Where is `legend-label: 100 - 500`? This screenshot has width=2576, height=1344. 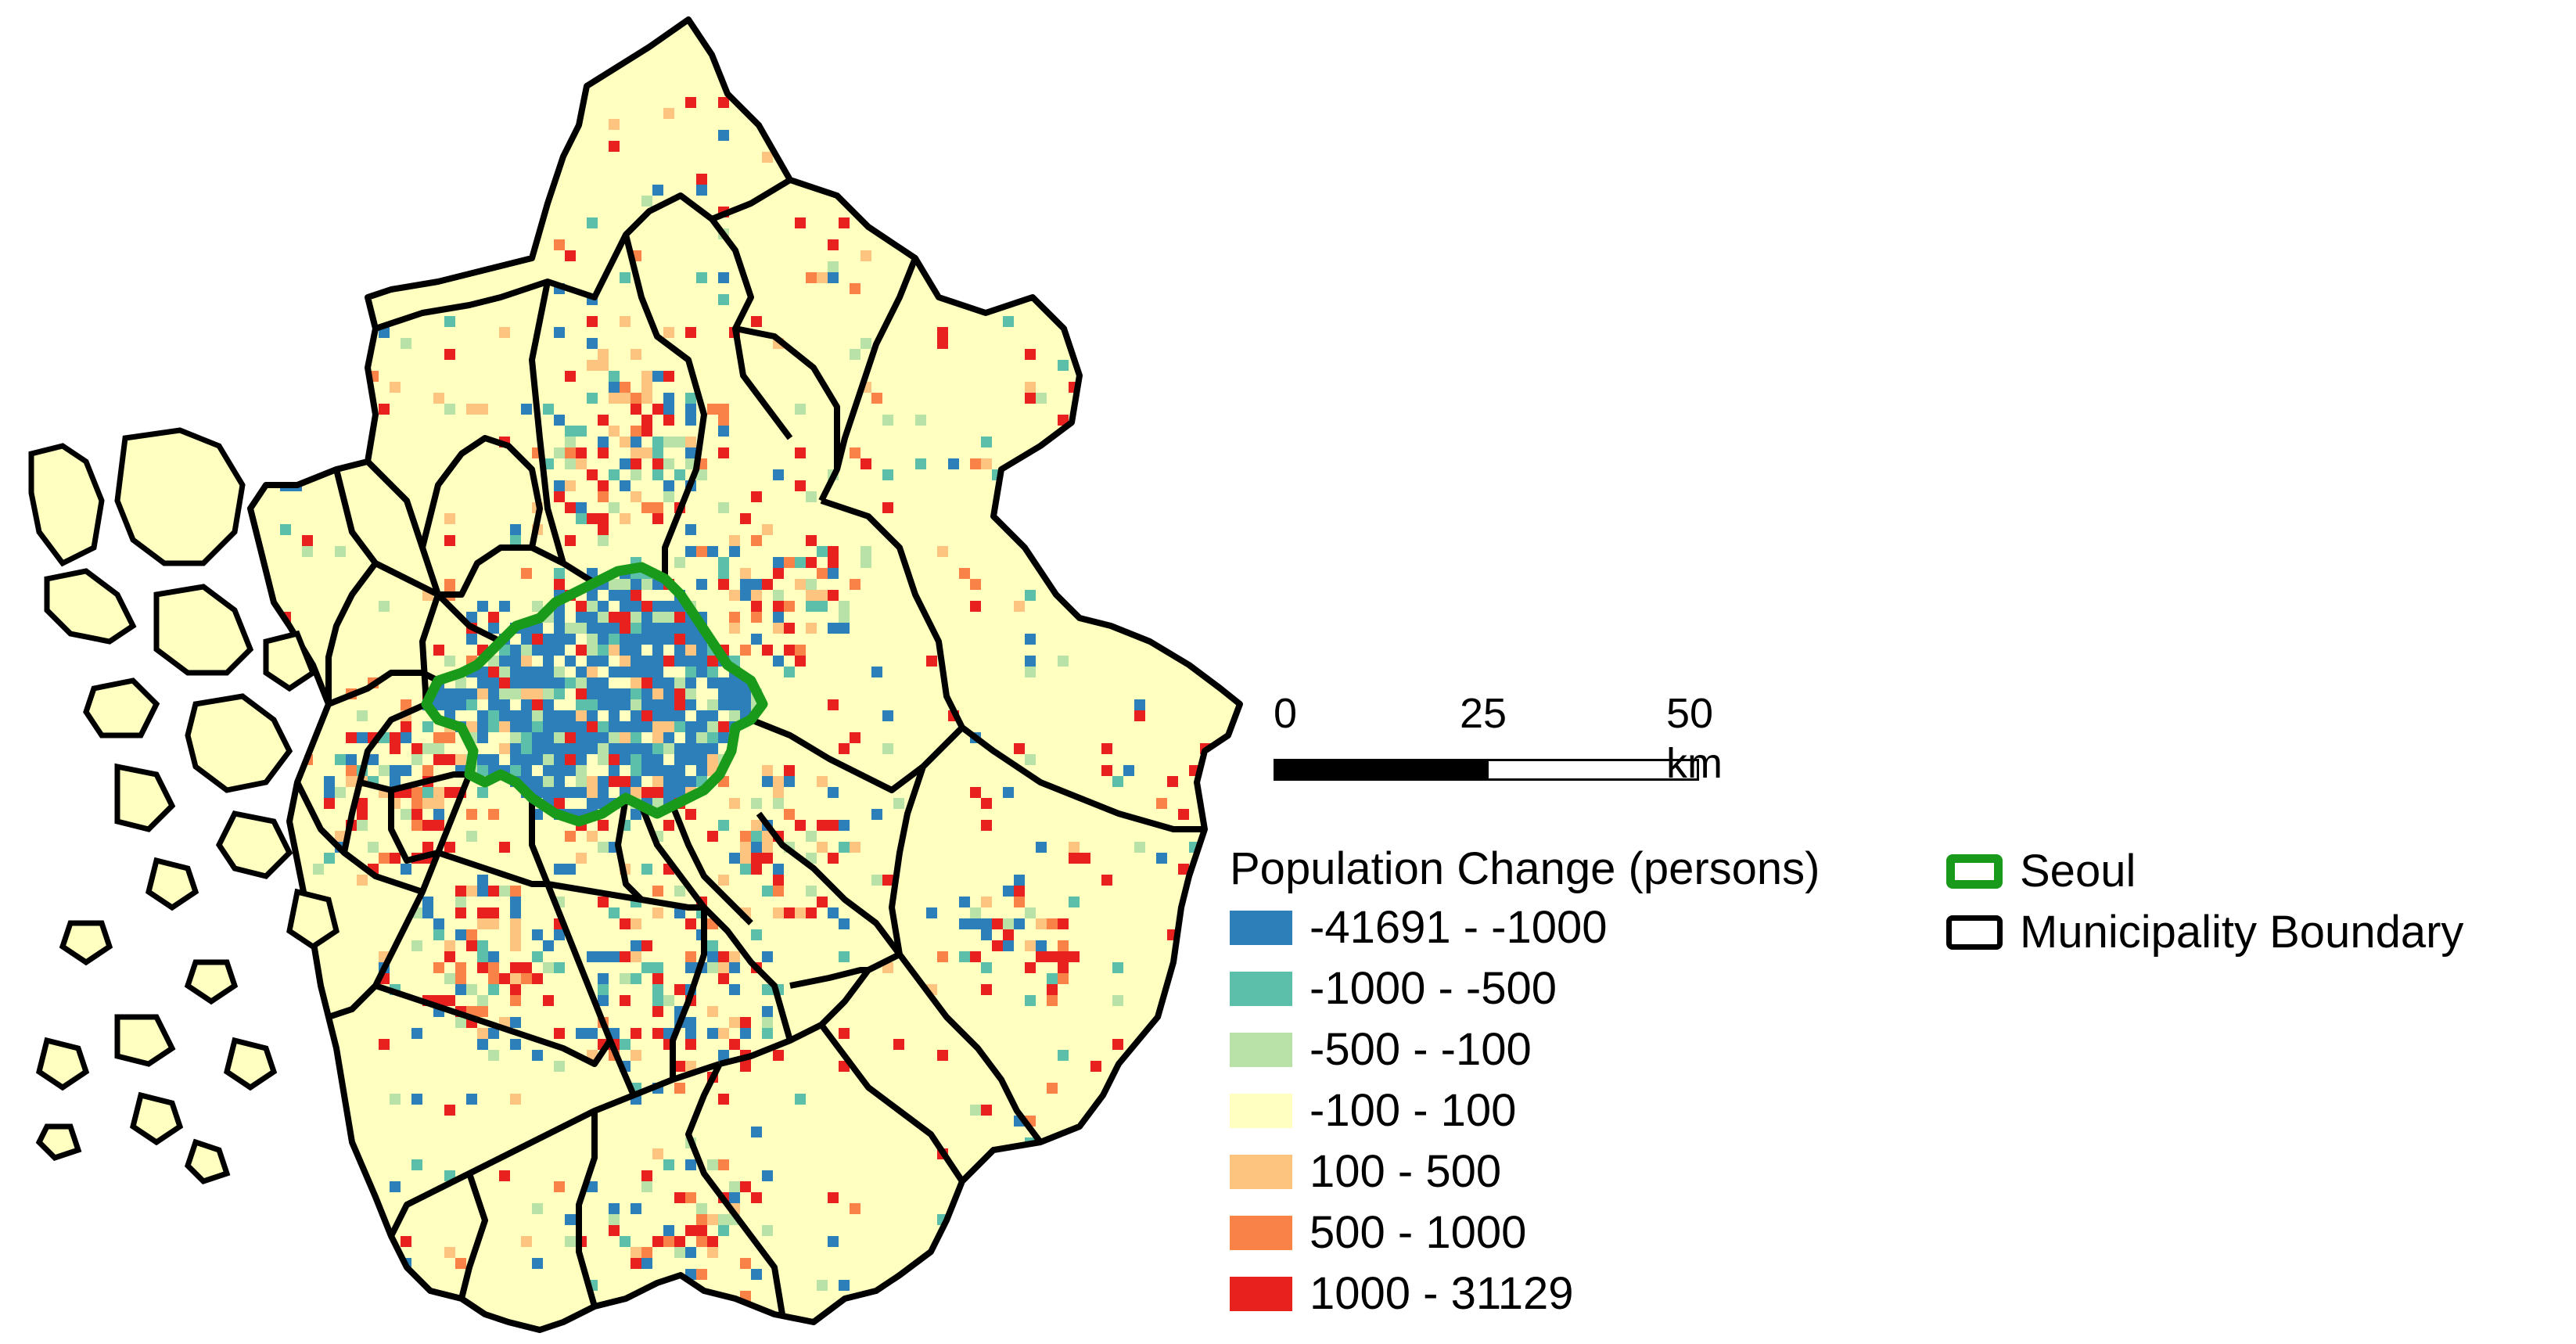
legend-label: 100 - 500 is located at coordinates (1406, 1171).